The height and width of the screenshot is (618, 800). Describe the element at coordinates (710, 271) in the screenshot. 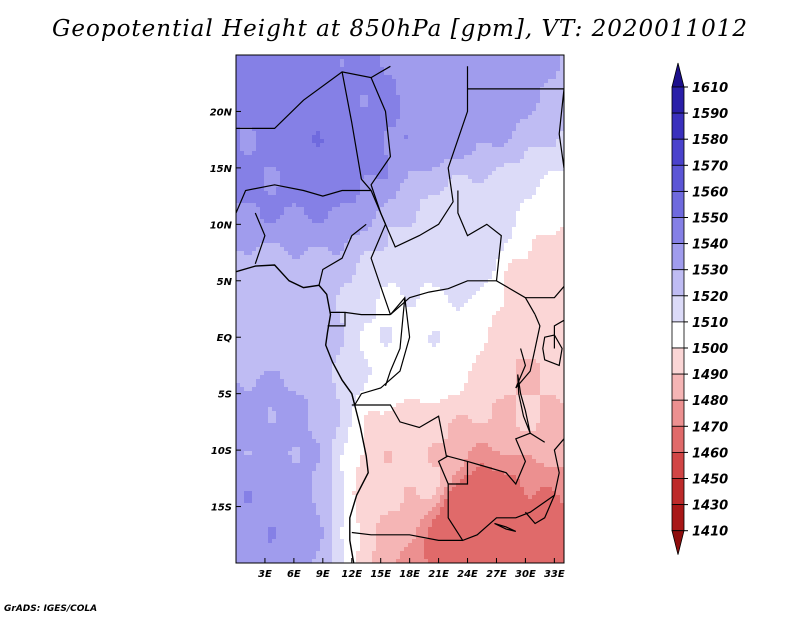

I see `colorbar-label: 1530` at that location.